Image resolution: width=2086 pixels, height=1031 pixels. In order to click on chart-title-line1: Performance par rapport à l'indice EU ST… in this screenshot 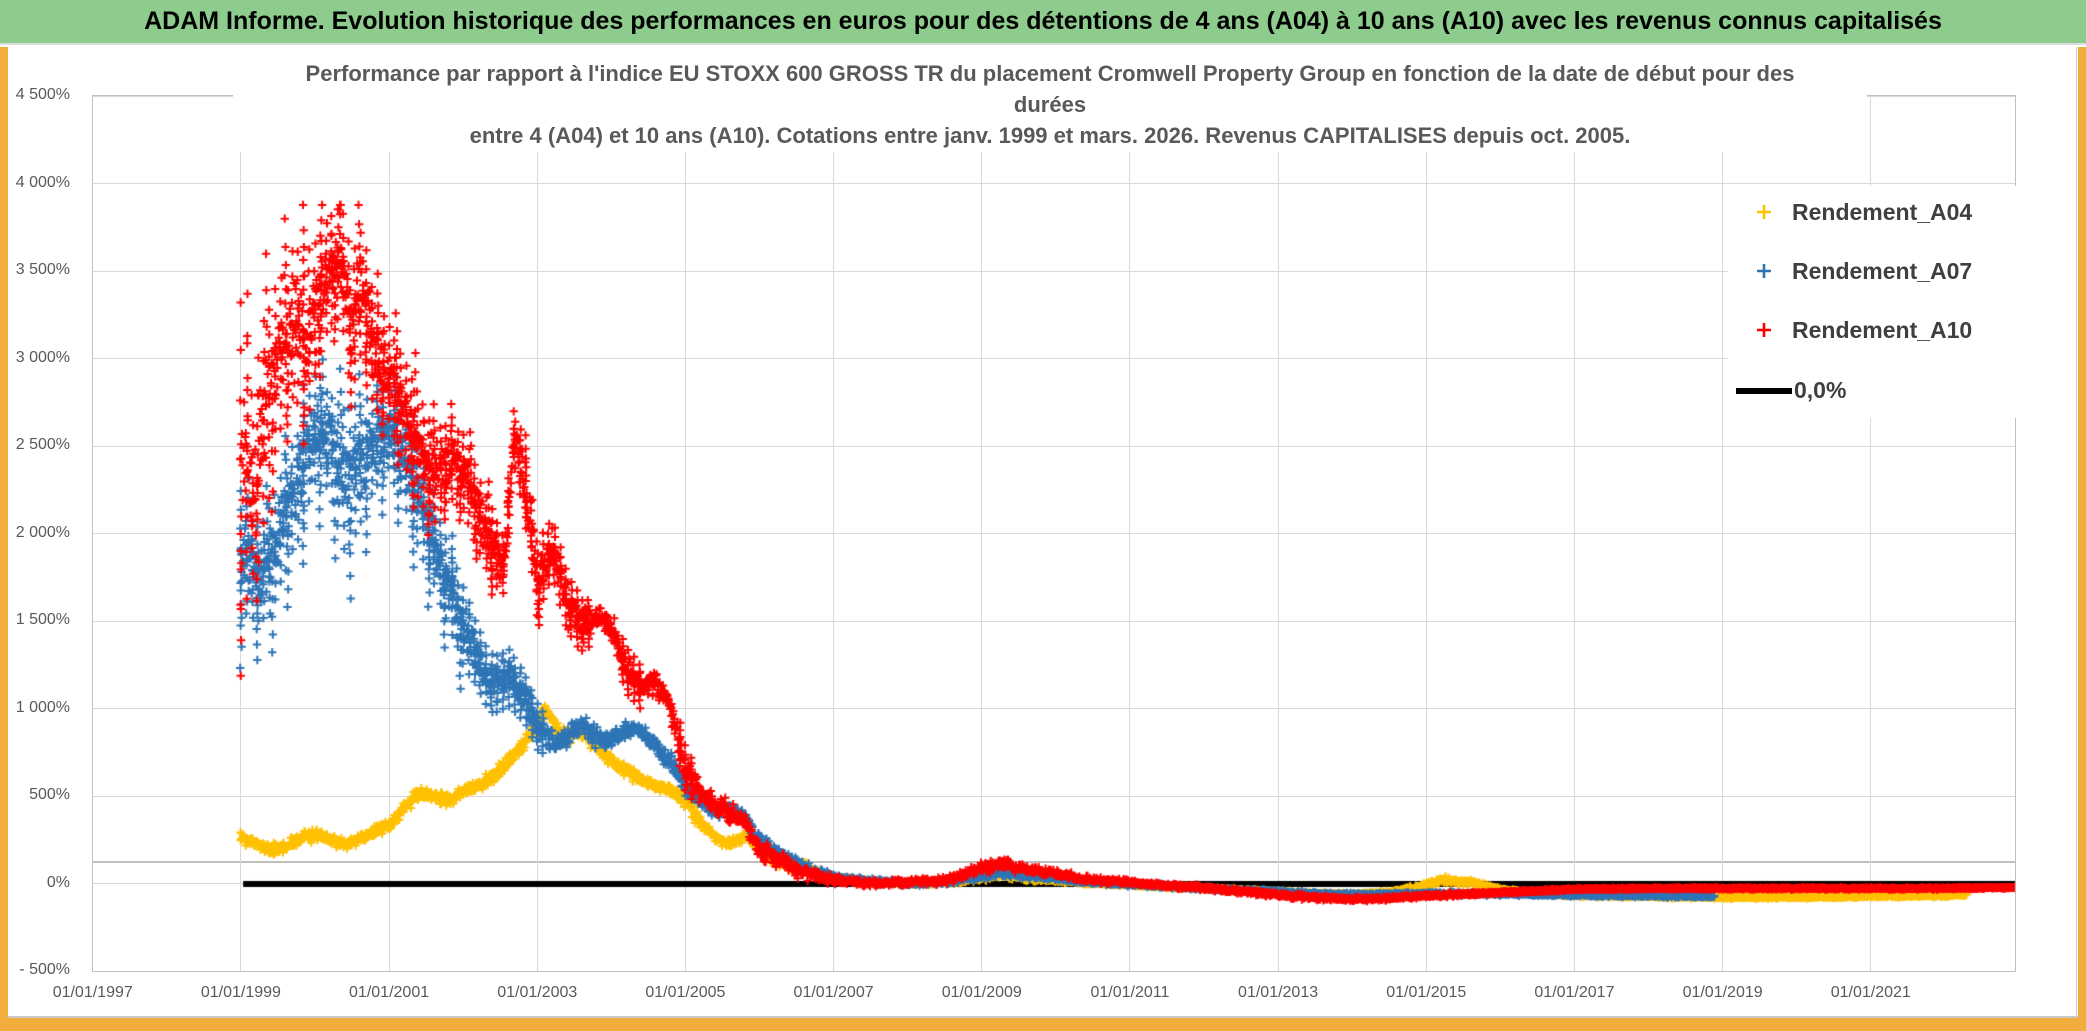, I will do `click(1050, 73)`.